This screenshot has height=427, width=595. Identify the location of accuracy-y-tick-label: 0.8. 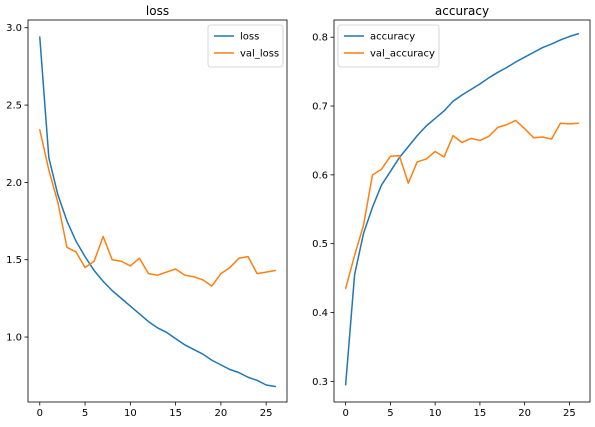
(320, 38).